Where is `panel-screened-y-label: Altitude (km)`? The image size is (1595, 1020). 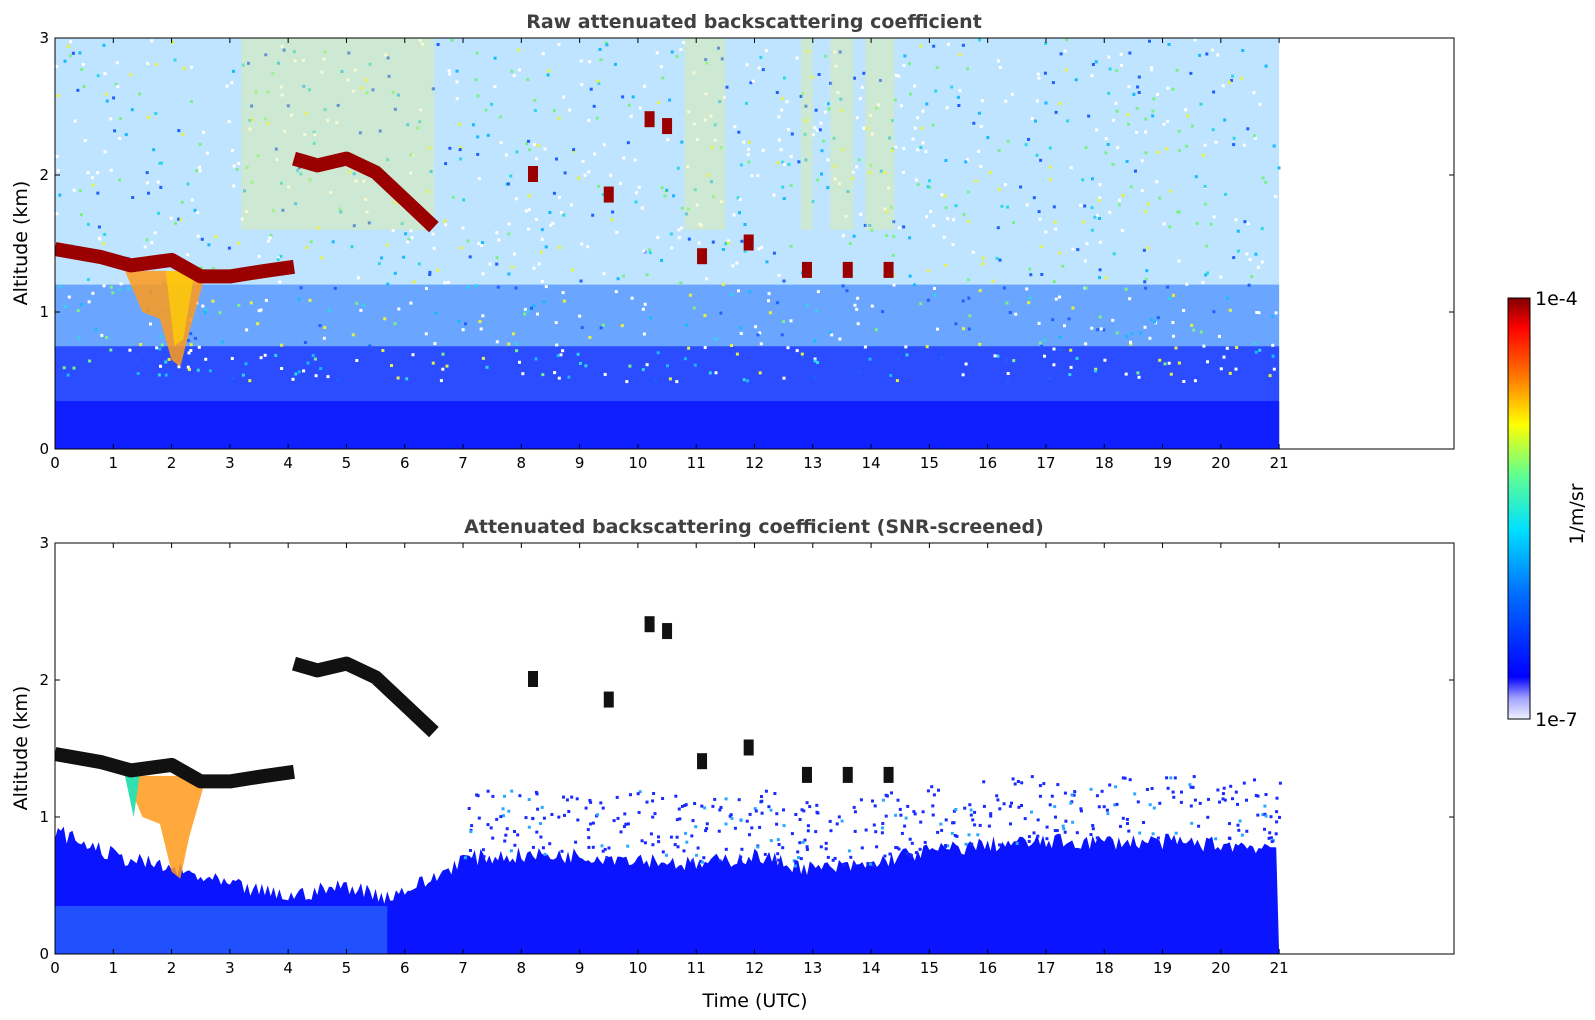
panel-screened-y-label: Altitude (km) is located at coordinates (21, 748).